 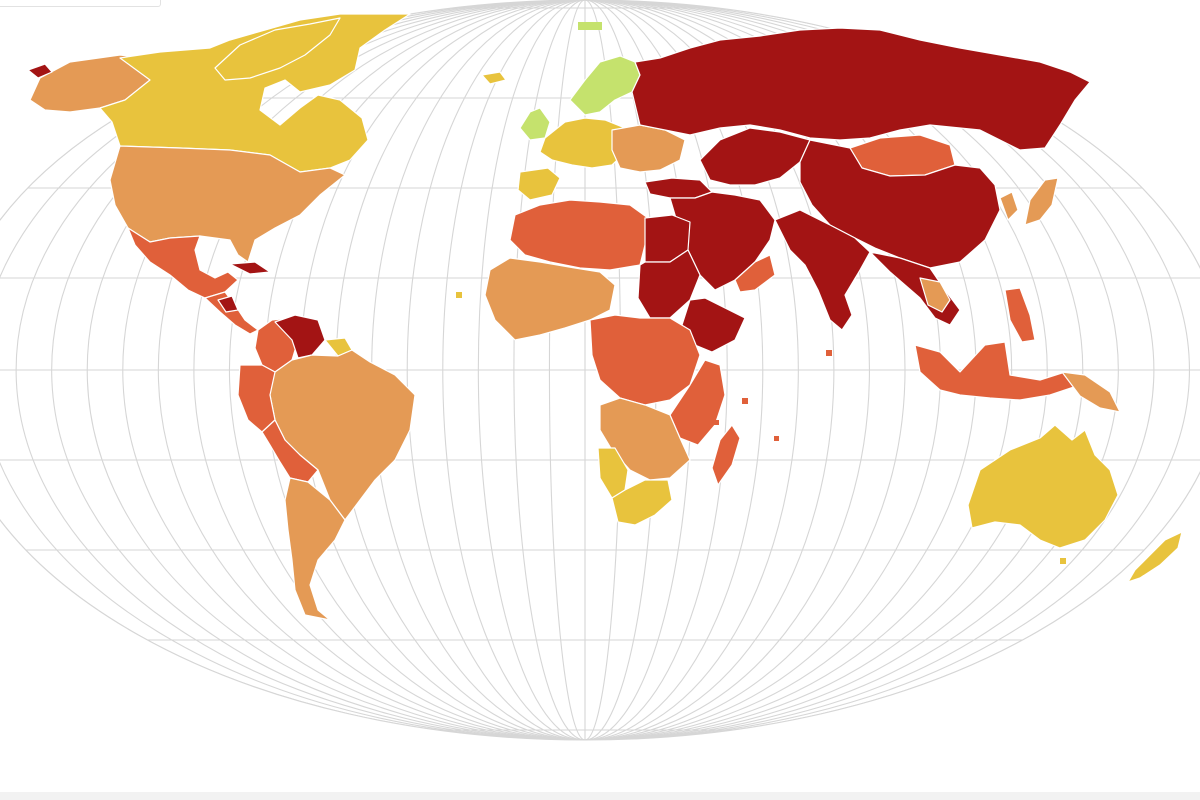 What do you see at coordinates (579, 235) in the screenshot?
I see `region-north-africa` at bounding box center [579, 235].